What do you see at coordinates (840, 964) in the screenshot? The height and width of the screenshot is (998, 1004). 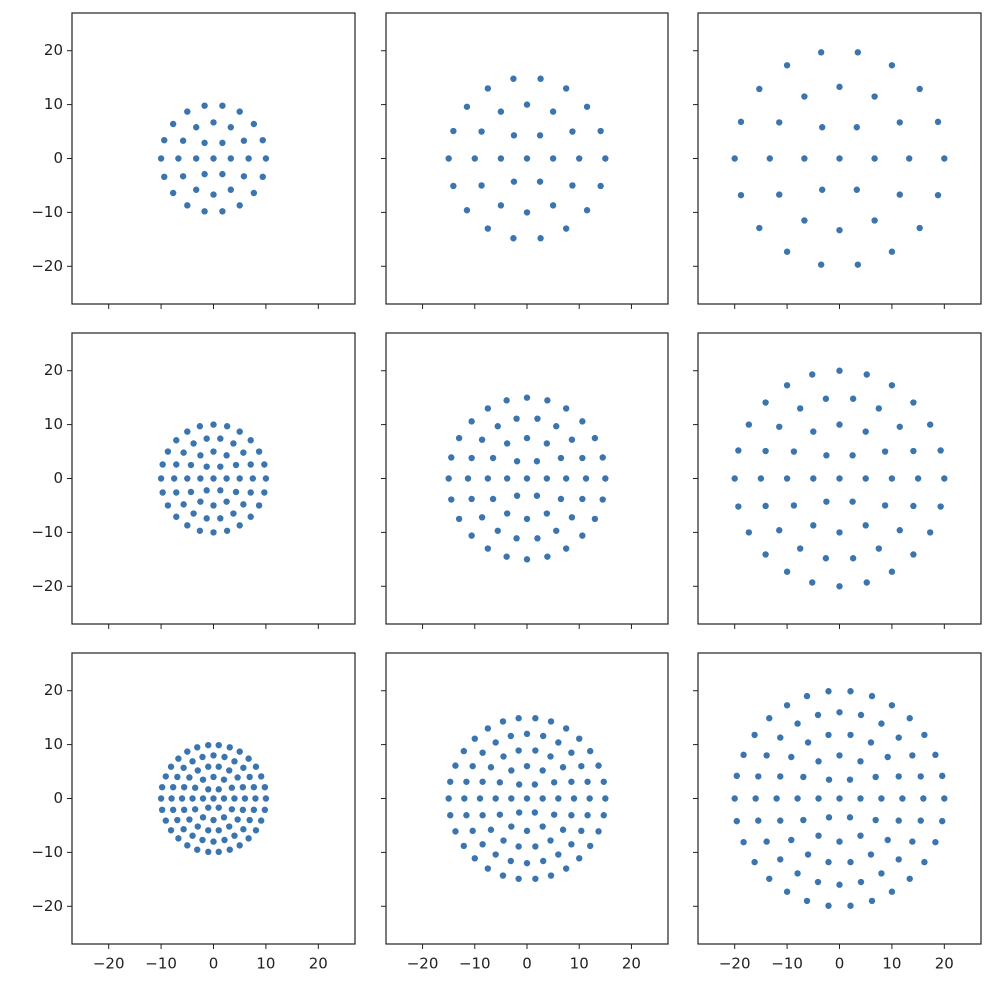 I see `x-tick-label: 0` at bounding box center [840, 964].